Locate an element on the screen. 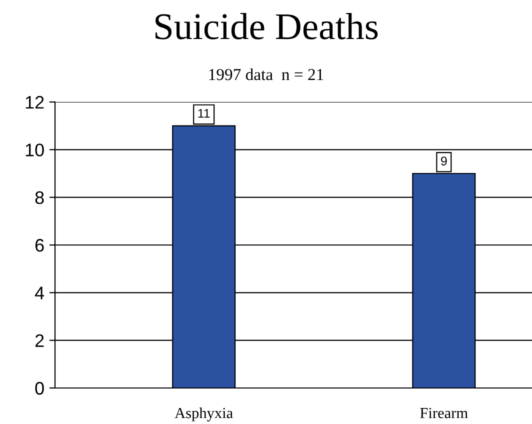 Image resolution: width=532 pixels, height=424 pixels. y-tick-label: 8 is located at coordinates (39, 197).